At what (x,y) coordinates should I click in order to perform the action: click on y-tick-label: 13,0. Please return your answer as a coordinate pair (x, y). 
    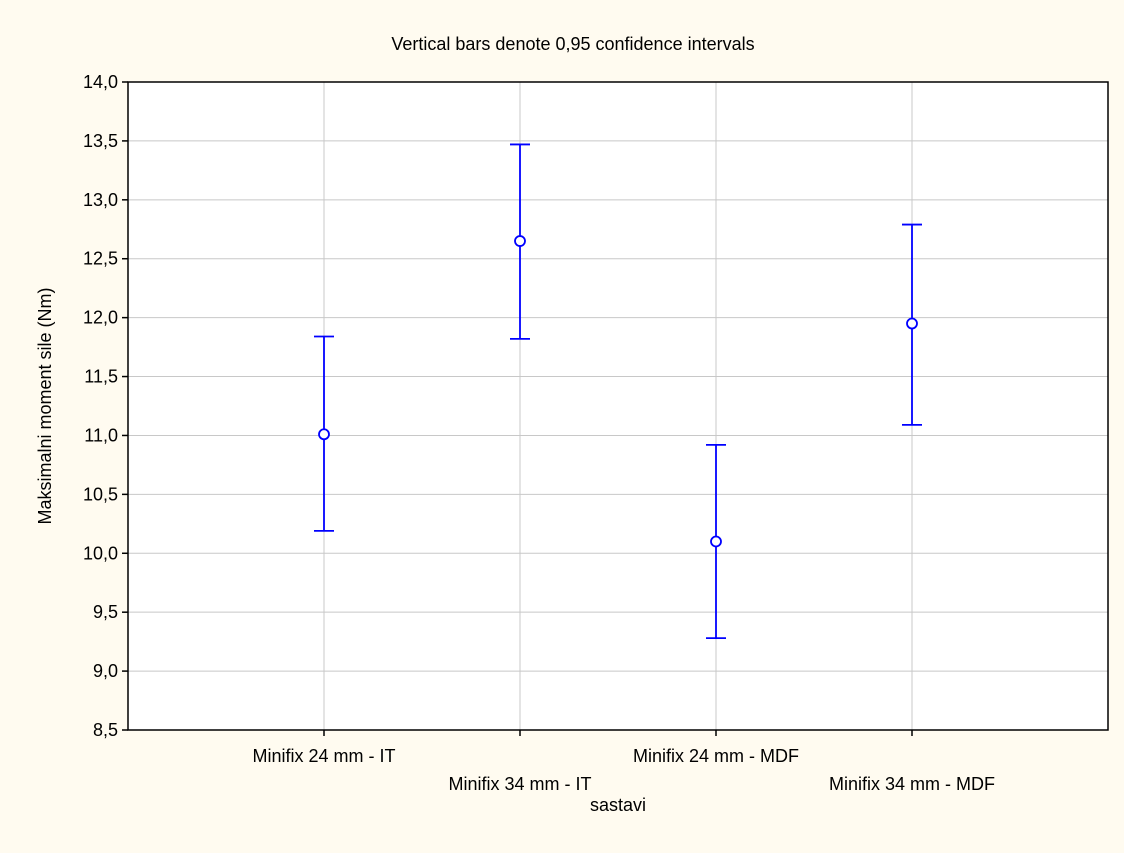
    Looking at the image, I should click on (100, 200).